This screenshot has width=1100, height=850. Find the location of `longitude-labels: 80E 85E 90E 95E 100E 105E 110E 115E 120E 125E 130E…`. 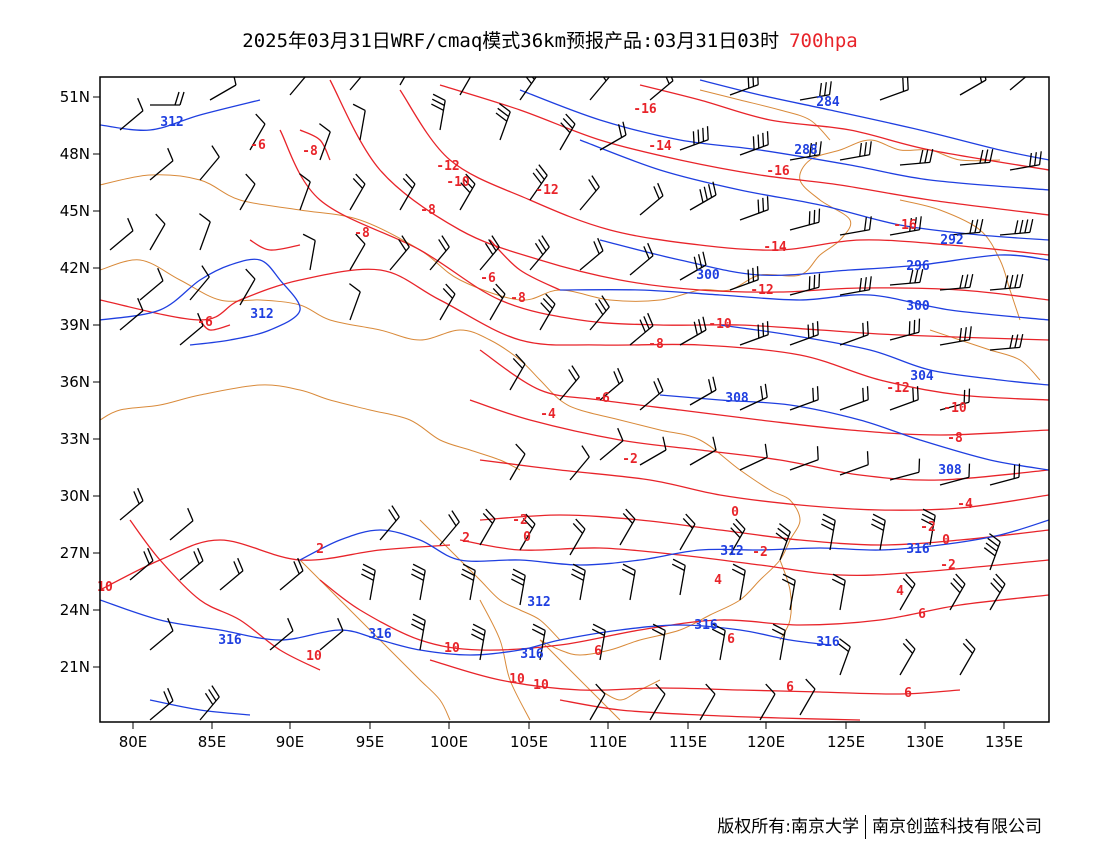

longitude-labels: 80E 85E 90E 95E 100E 105E 110E 115E 120E 125E 130E… is located at coordinates (571, 742).